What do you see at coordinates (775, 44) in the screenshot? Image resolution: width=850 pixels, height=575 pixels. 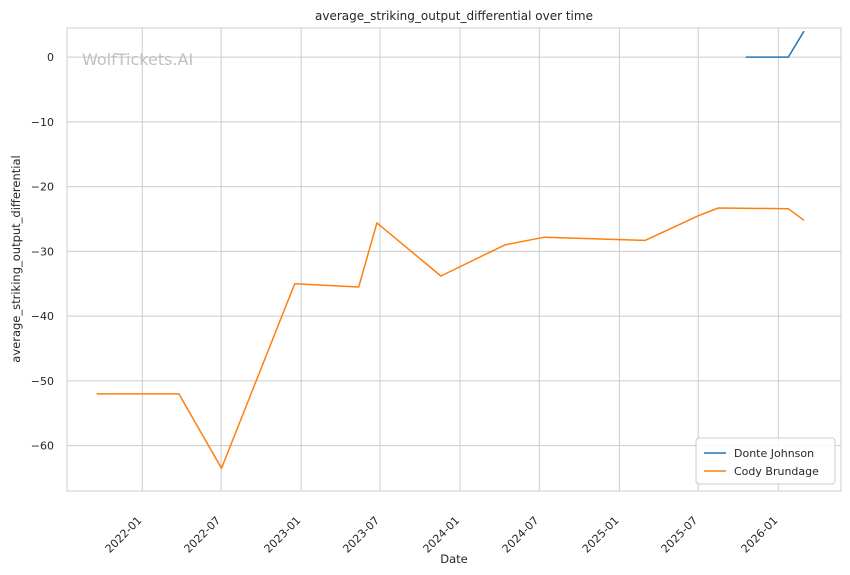 I see `series-line` at bounding box center [775, 44].